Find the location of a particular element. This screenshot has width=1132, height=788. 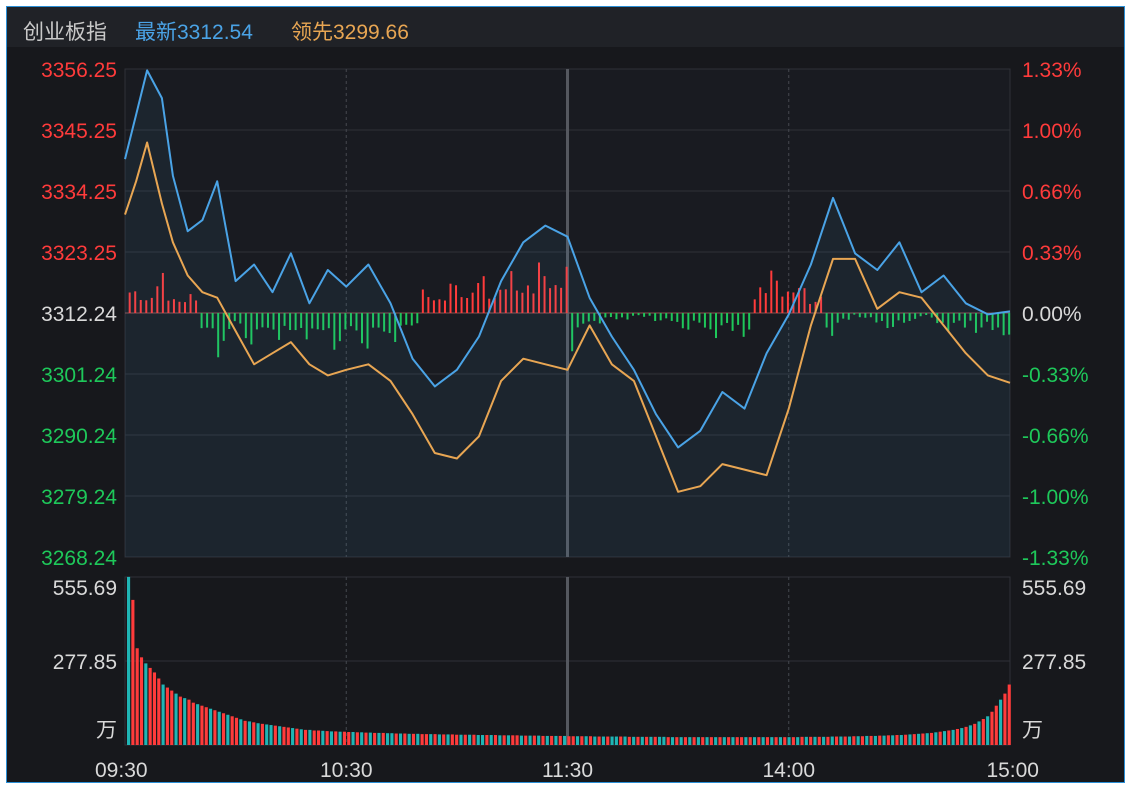

percent-tick-label: -1.33% is located at coordinates (1055, 558).